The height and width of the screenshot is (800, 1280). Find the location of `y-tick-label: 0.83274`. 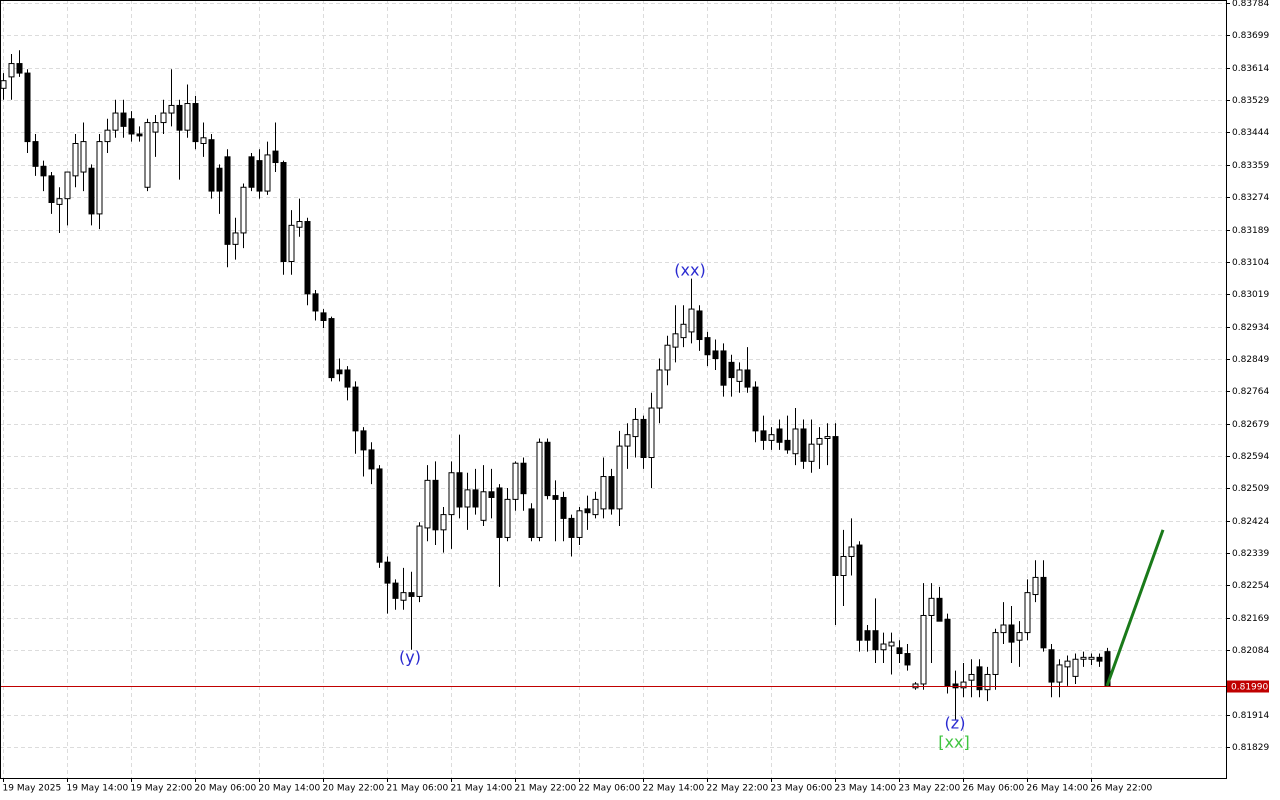

y-tick-label: 0.83274 is located at coordinates (1250, 198).